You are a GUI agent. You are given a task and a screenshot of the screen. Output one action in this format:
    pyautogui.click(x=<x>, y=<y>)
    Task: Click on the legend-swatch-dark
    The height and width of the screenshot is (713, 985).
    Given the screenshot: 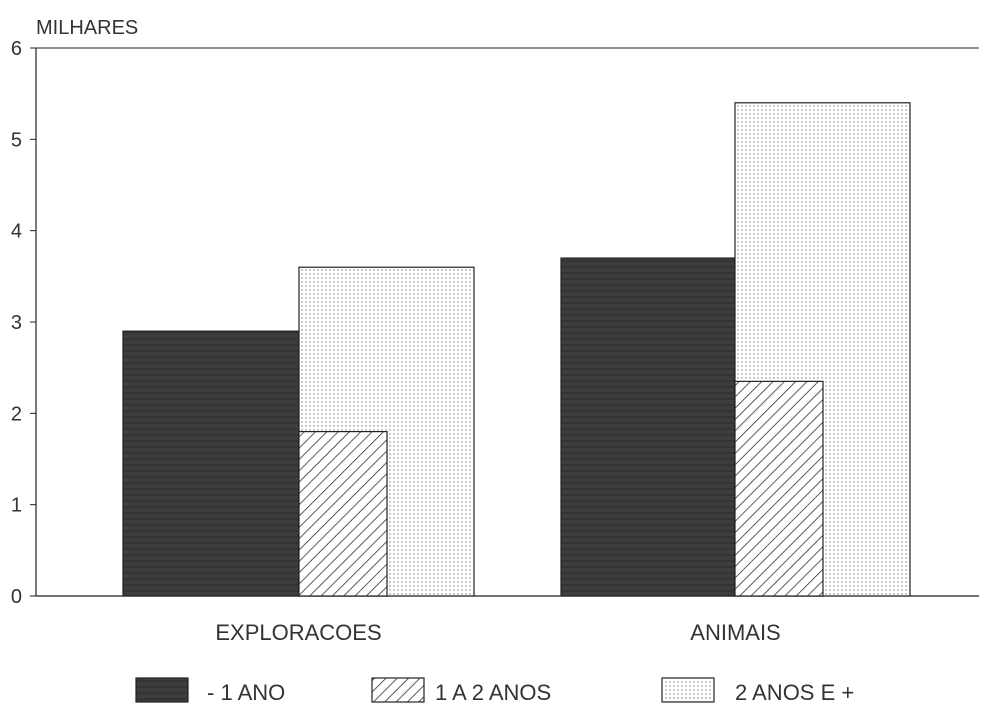 What is the action you would take?
    pyautogui.click(x=162, y=690)
    